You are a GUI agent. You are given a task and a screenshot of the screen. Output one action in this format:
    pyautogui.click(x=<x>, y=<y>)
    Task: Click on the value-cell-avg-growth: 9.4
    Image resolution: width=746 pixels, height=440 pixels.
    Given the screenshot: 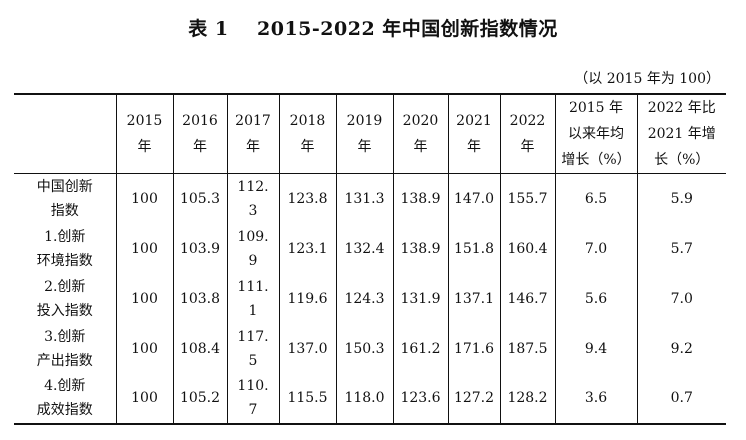 What is the action you would take?
    pyautogui.click(x=595, y=348)
    